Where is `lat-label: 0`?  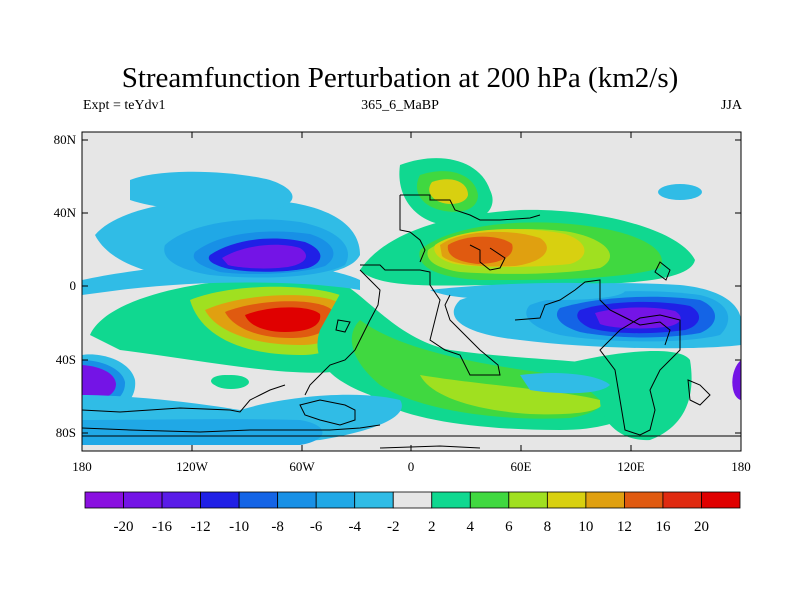 lat-label: 0 is located at coordinates (73, 285).